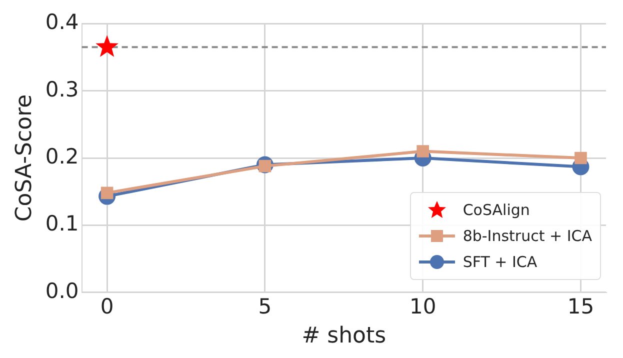 The height and width of the screenshot is (358, 623). What do you see at coordinates (265, 306) in the screenshot?
I see `x-tick-label: 5` at bounding box center [265, 306].